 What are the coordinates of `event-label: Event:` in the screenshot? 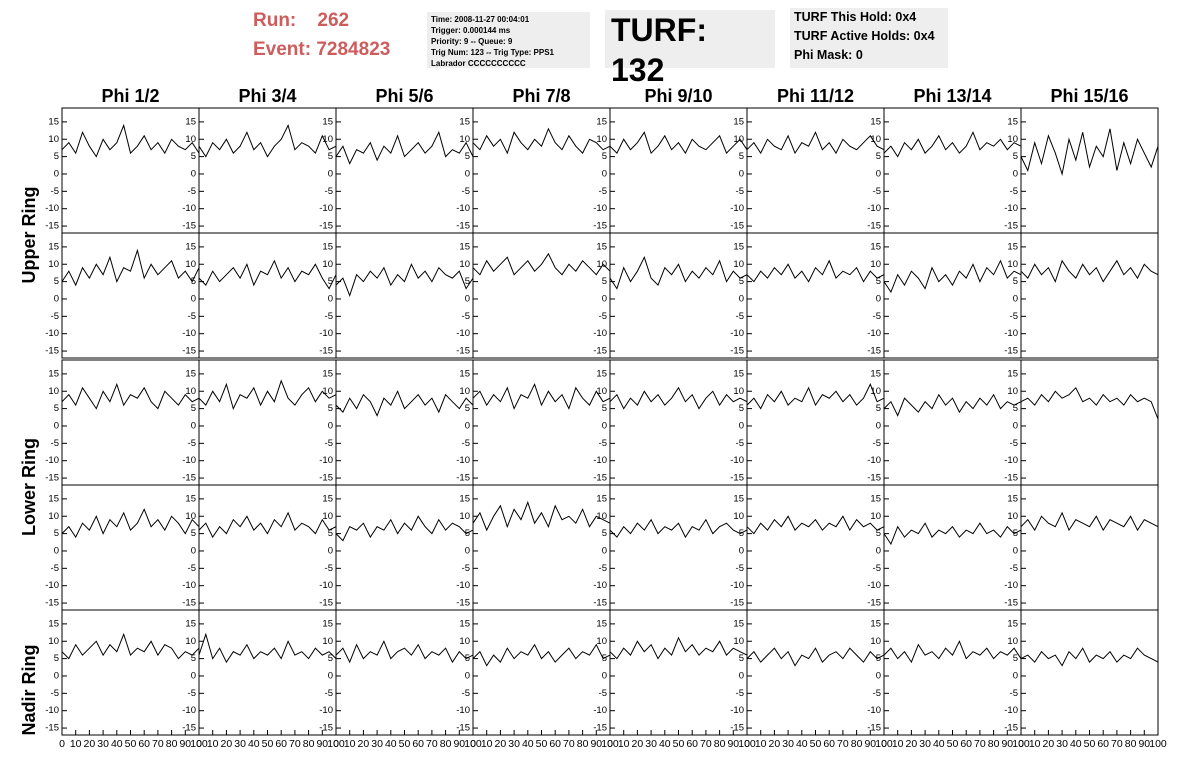 It's located at (282, 49).